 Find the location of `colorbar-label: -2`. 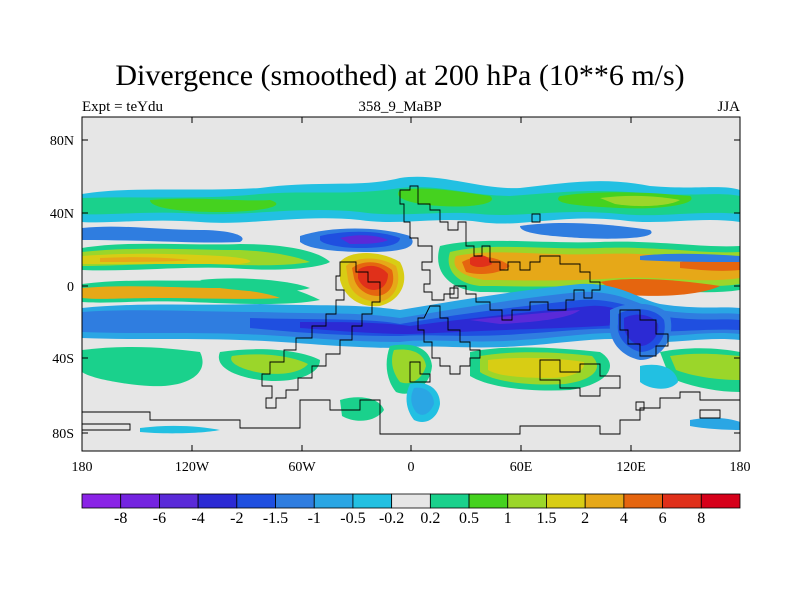

colorbar-label: -2 is located at coordinates (237, 518).